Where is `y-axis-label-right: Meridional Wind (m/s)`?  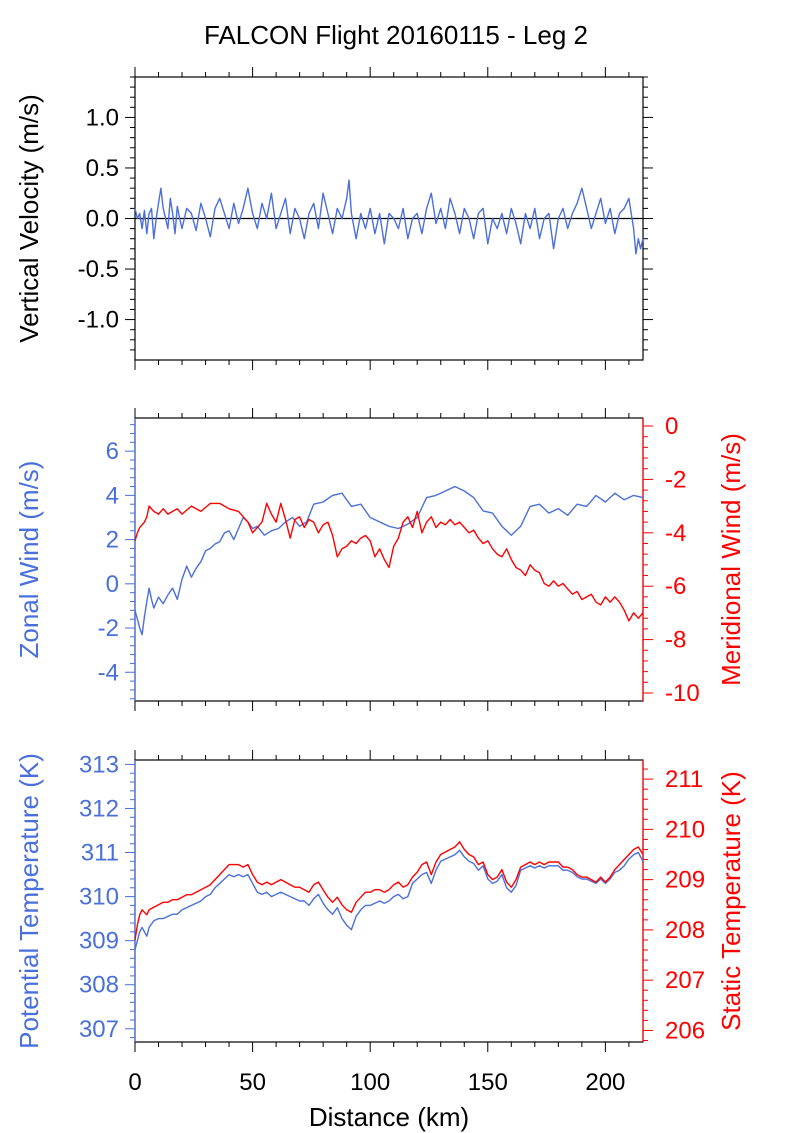 y-axis-label-right: Meridional Wind (m/s) is located at coordinates (731, 559).